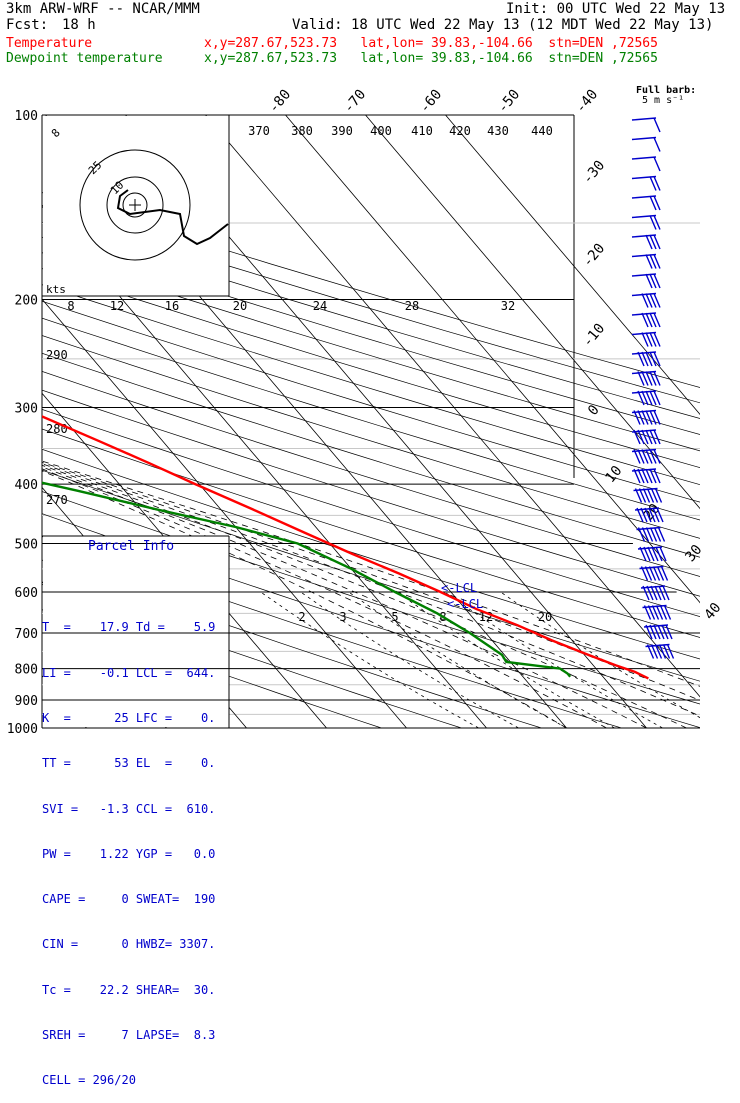 The width and height of the screenshot is (740, 1103). Describe the element at coordinates (240, 306) in the screenshot. I see `hodograph-x-tick: 20` at that location.